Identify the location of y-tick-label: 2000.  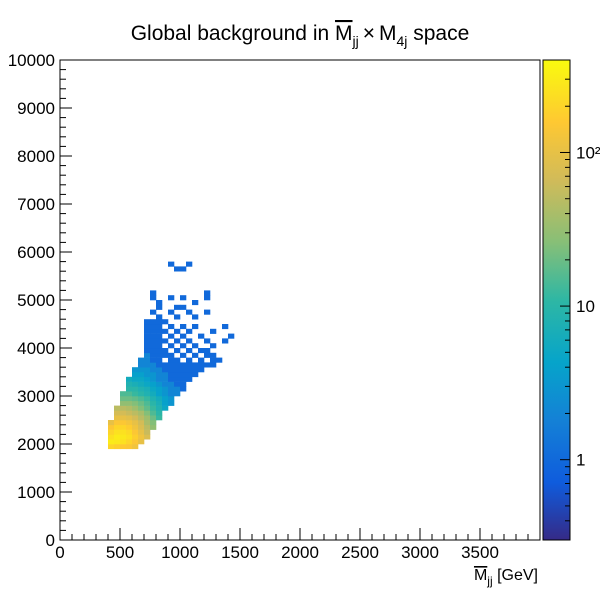
(36, 444).